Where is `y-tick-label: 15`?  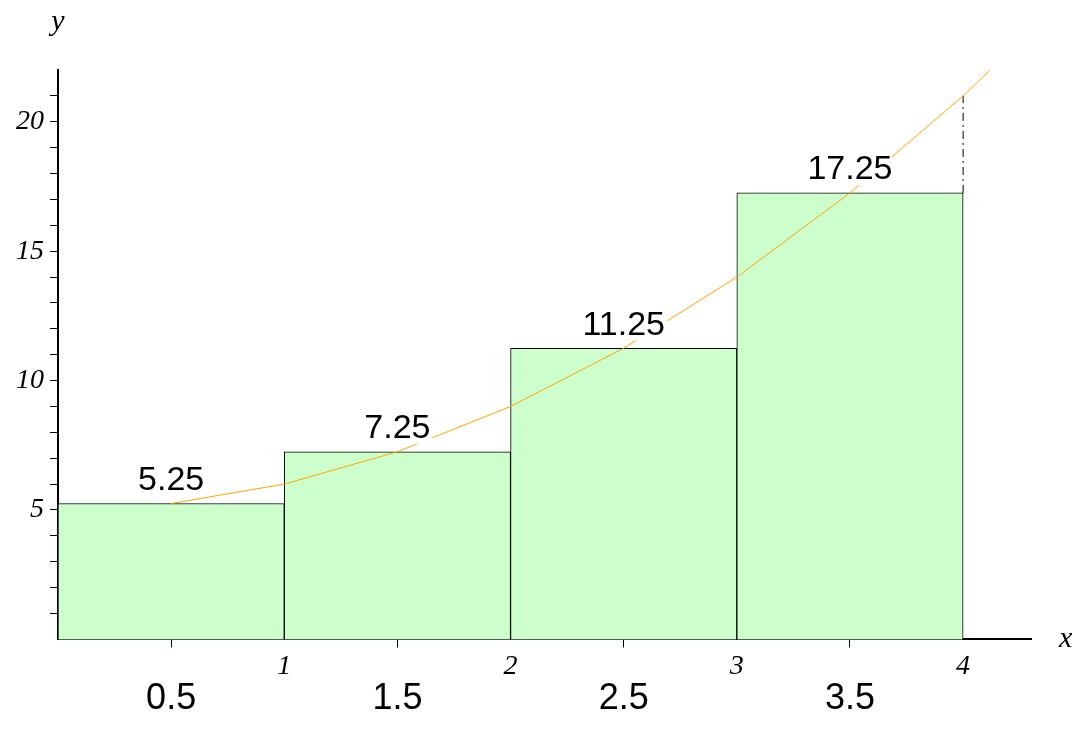 y-tick-label: 15 is located at coordinates (30, 249).